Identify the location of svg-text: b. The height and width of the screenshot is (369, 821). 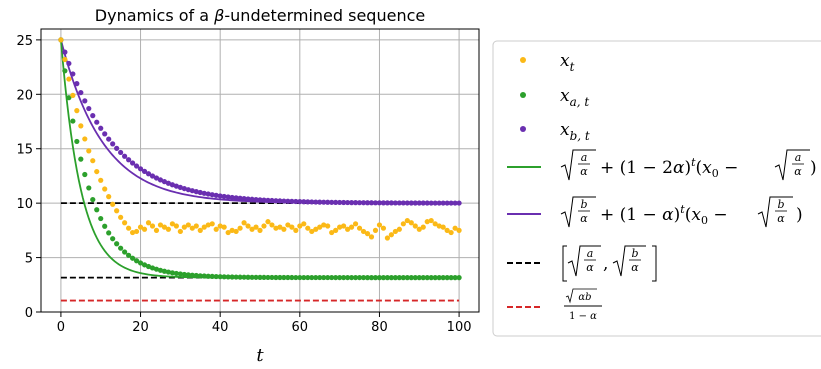
(583, 204).